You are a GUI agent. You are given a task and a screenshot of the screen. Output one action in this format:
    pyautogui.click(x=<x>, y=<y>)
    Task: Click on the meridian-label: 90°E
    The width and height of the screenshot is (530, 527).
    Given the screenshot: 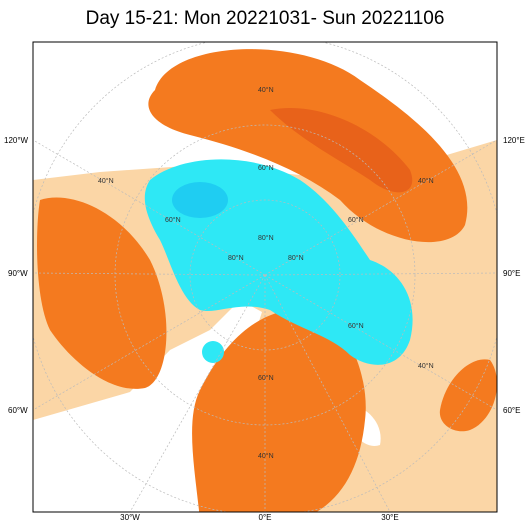 What is the action you would take?
    pyautogui.click(x=511, y=273)
    